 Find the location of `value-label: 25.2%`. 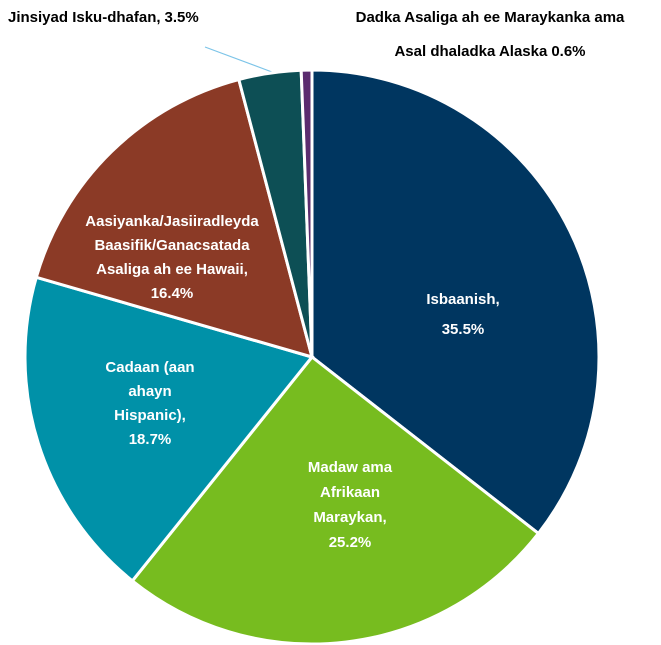

value-label: 25.2% is located at coordinates (350, 542).